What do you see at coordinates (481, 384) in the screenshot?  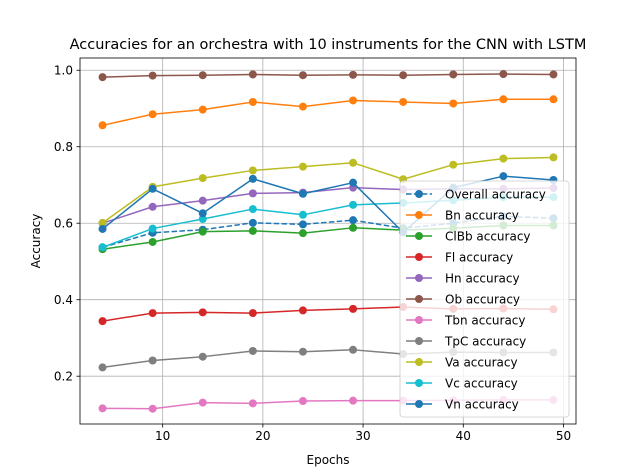 I see `legend-label: Vc accuracy` at bounding box center [481, 384].